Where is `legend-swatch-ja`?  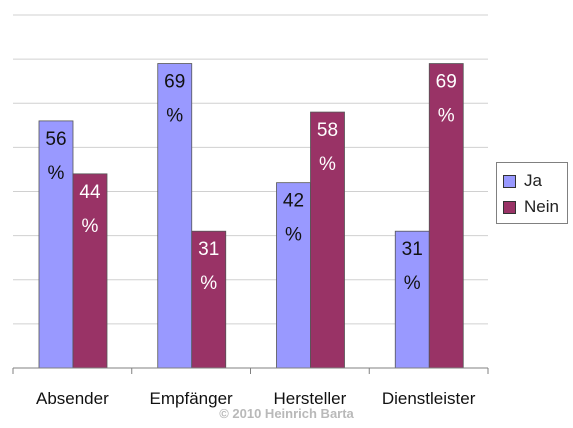 legend-swatch-ja is located at coordinates (509, 181).